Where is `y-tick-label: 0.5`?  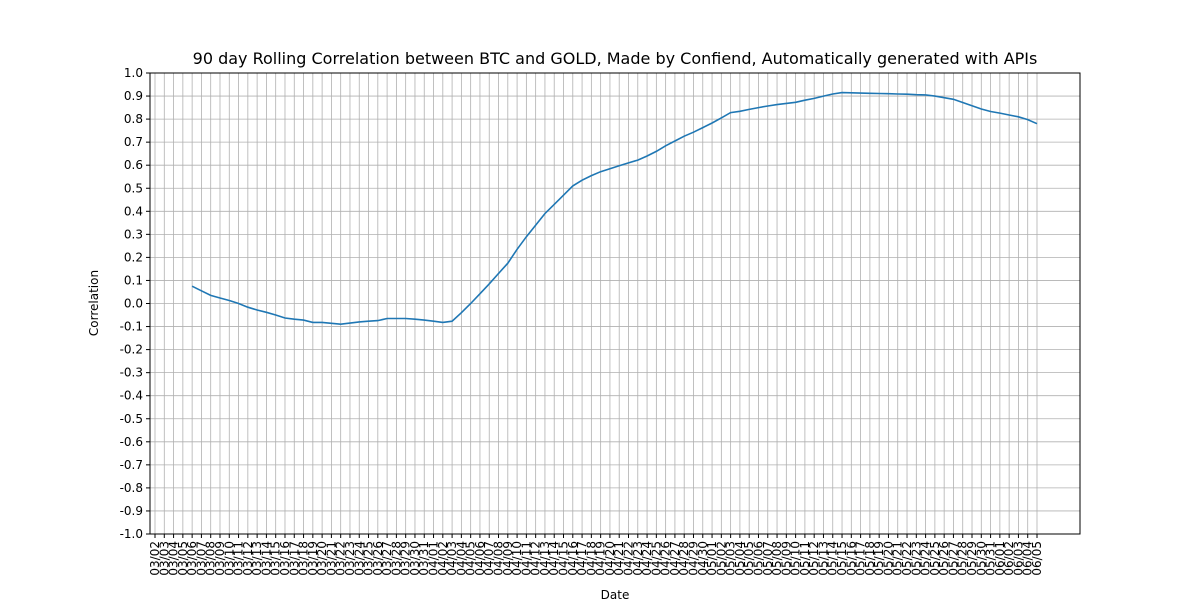
y-tick-label: 0.5 is located at coordinates (133, 188).